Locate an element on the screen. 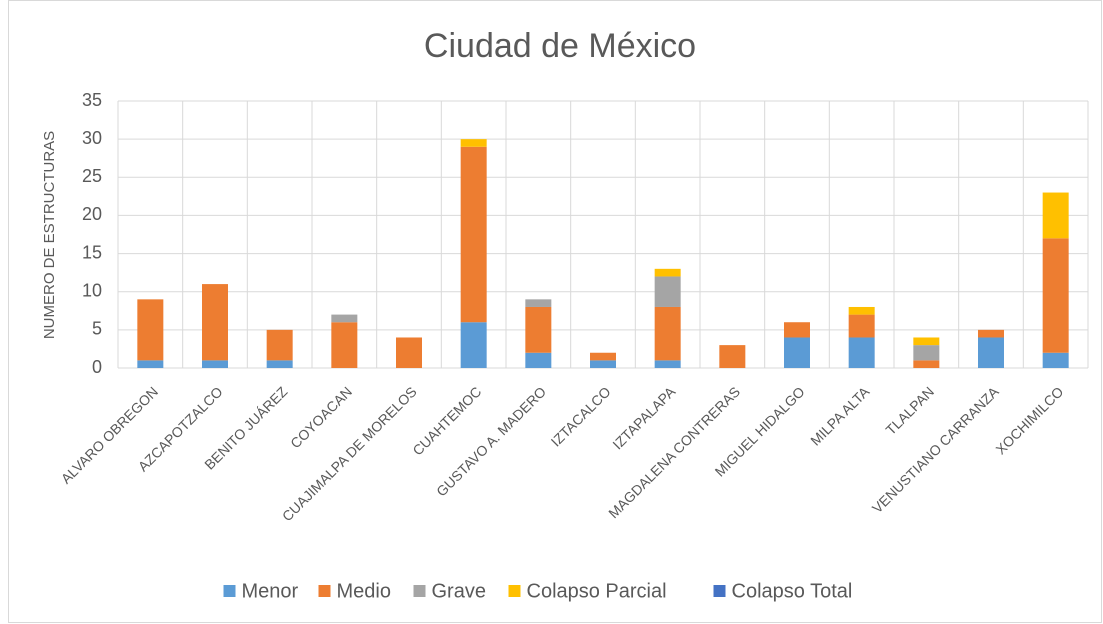 The image size is (1103, 624). legend-label: Grave is located at coordinates (459, 591).